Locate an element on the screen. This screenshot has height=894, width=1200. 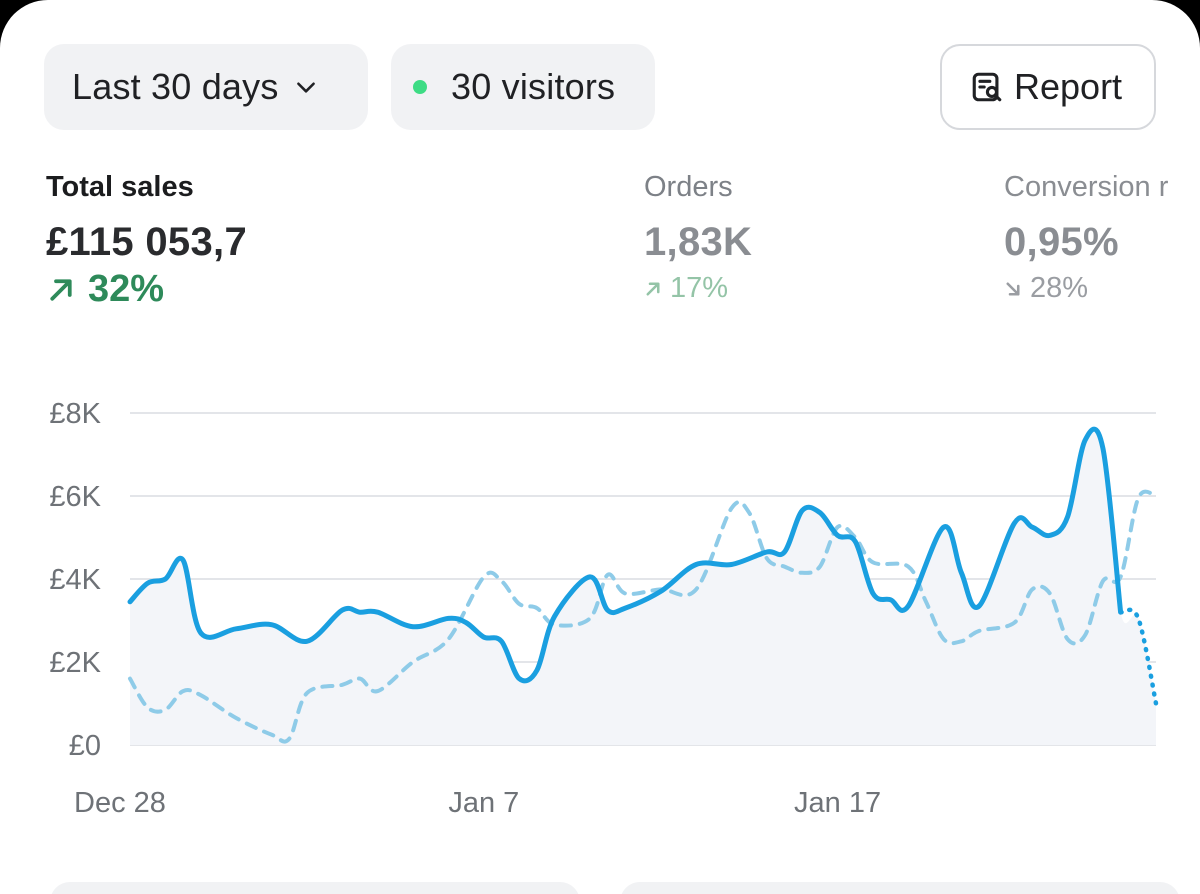
metric-delta: 17% is located at coordinates (698, 288).